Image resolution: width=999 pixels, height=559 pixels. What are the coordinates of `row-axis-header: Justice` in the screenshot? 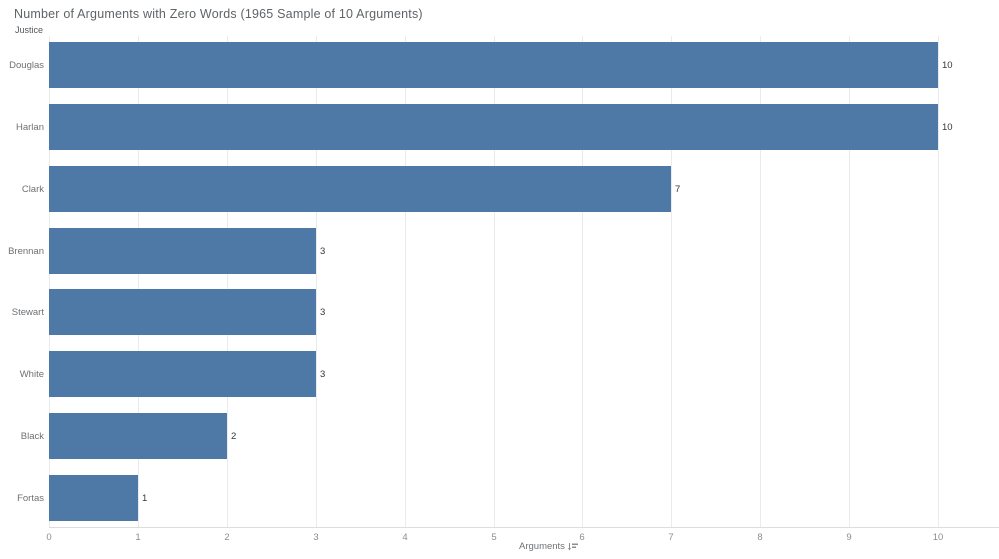 It's located at (28, 30).